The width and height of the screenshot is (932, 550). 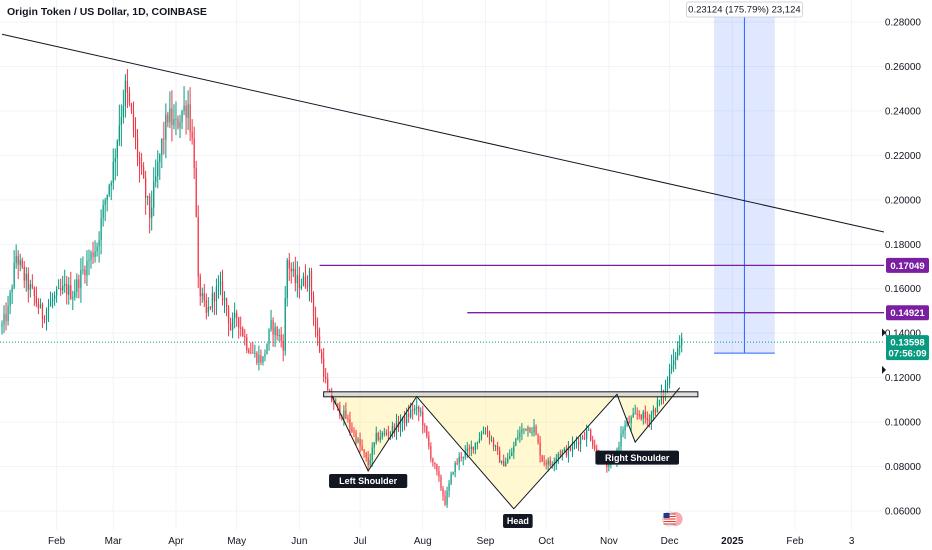 I want to click on level-badge-box, so click(x=907, y=265).